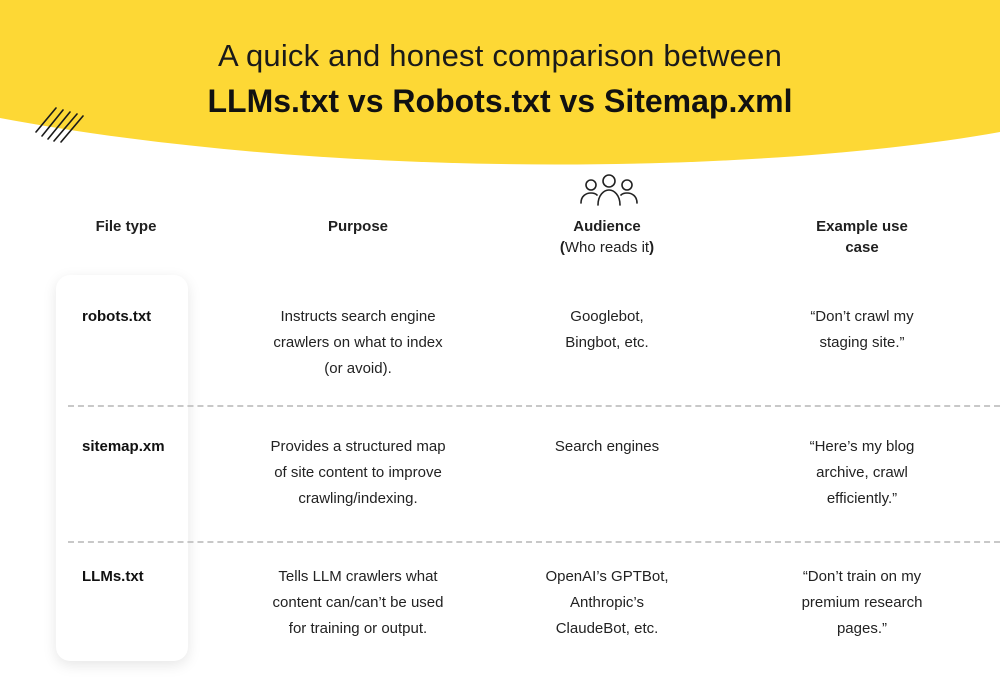 This screenshot has width=1000, height=696. What do you see at coordinates (113, 576) in the screenshot?
I see `row-llms-file: LLMs.txt` at bounding box center [113, 576].